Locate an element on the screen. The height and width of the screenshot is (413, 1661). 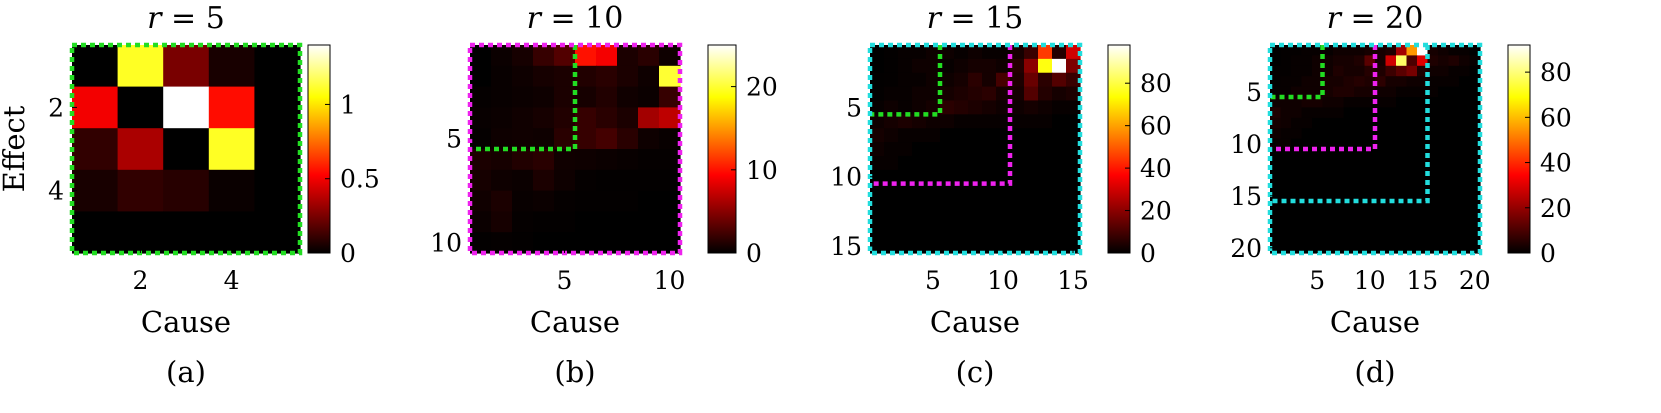
y-tick-label: 5 is located at coordinates (454, 139).